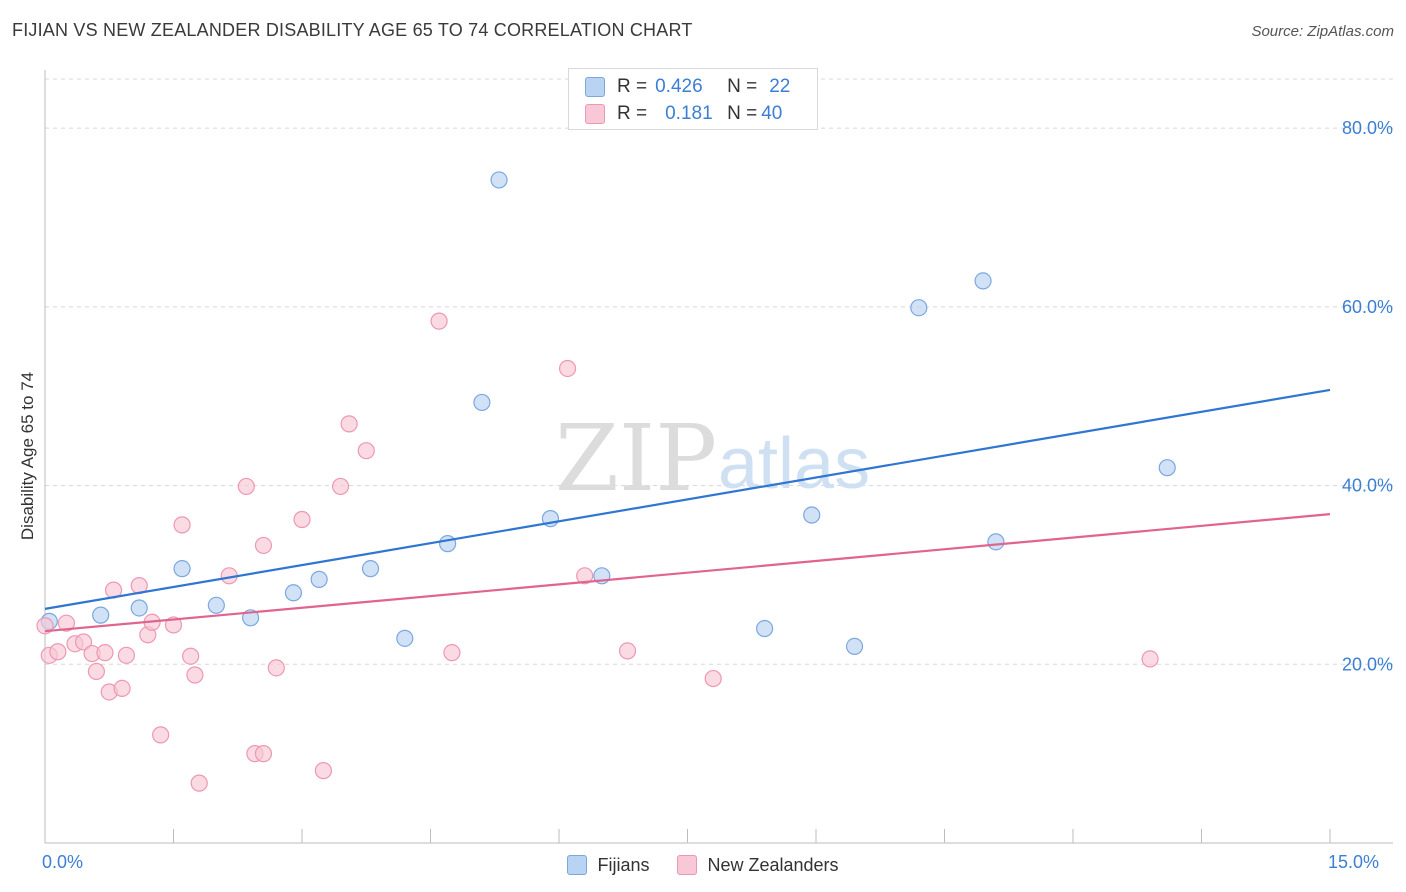 The width and height of the screenshot is (1406, 892). Describe the element at coordinates (1367, 664) in the screenshot. I see `y-tick-label: 20.0%` at that location.